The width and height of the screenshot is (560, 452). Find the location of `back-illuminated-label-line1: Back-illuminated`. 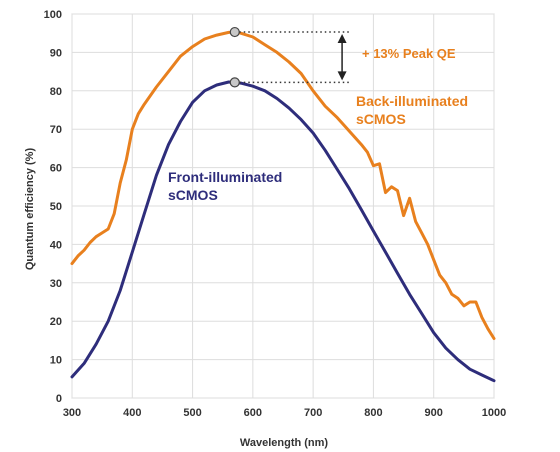

back-illuminated-label-line1: Back-illuminated is located at coordinates (412, 101).